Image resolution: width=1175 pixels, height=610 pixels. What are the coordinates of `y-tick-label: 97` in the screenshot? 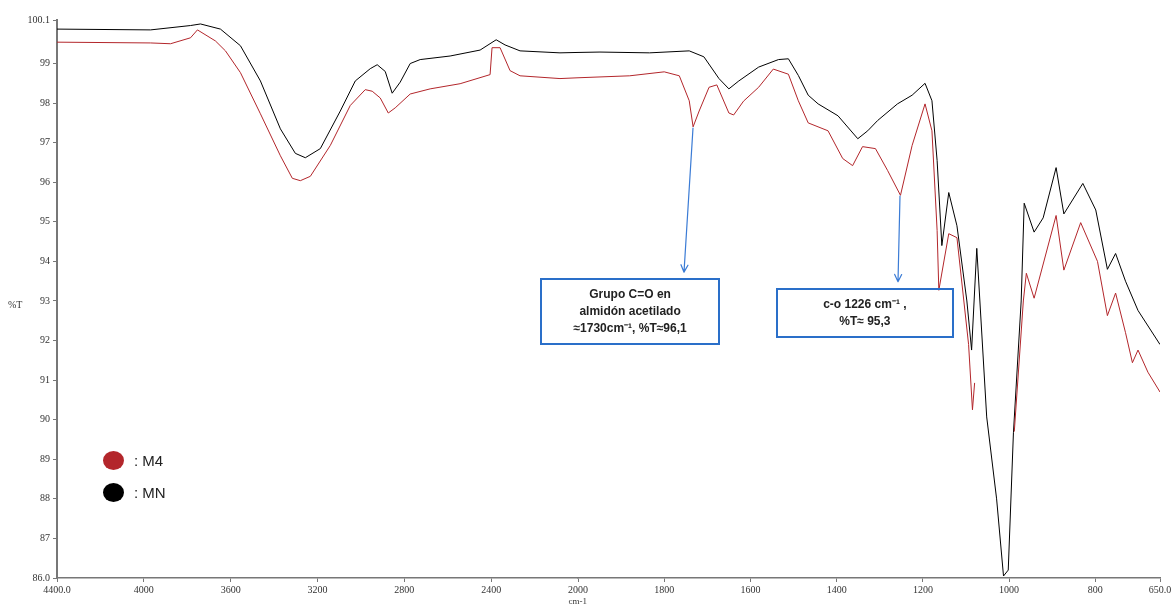 It's located at (45, 142).